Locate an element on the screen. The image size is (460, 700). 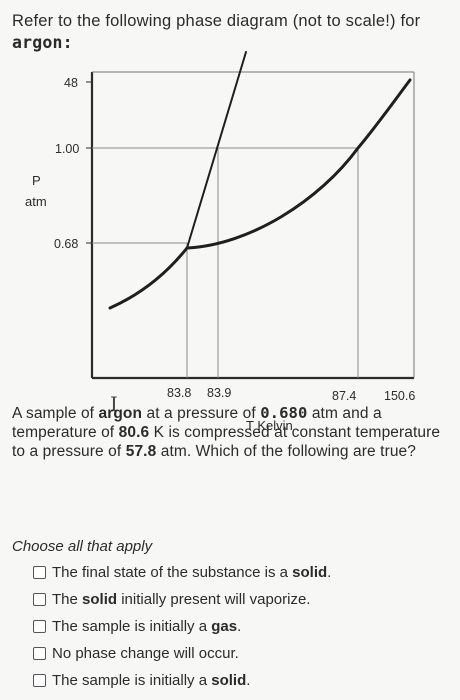
option-pre: The final state of the substance is a is located at coordinates (170, 572).